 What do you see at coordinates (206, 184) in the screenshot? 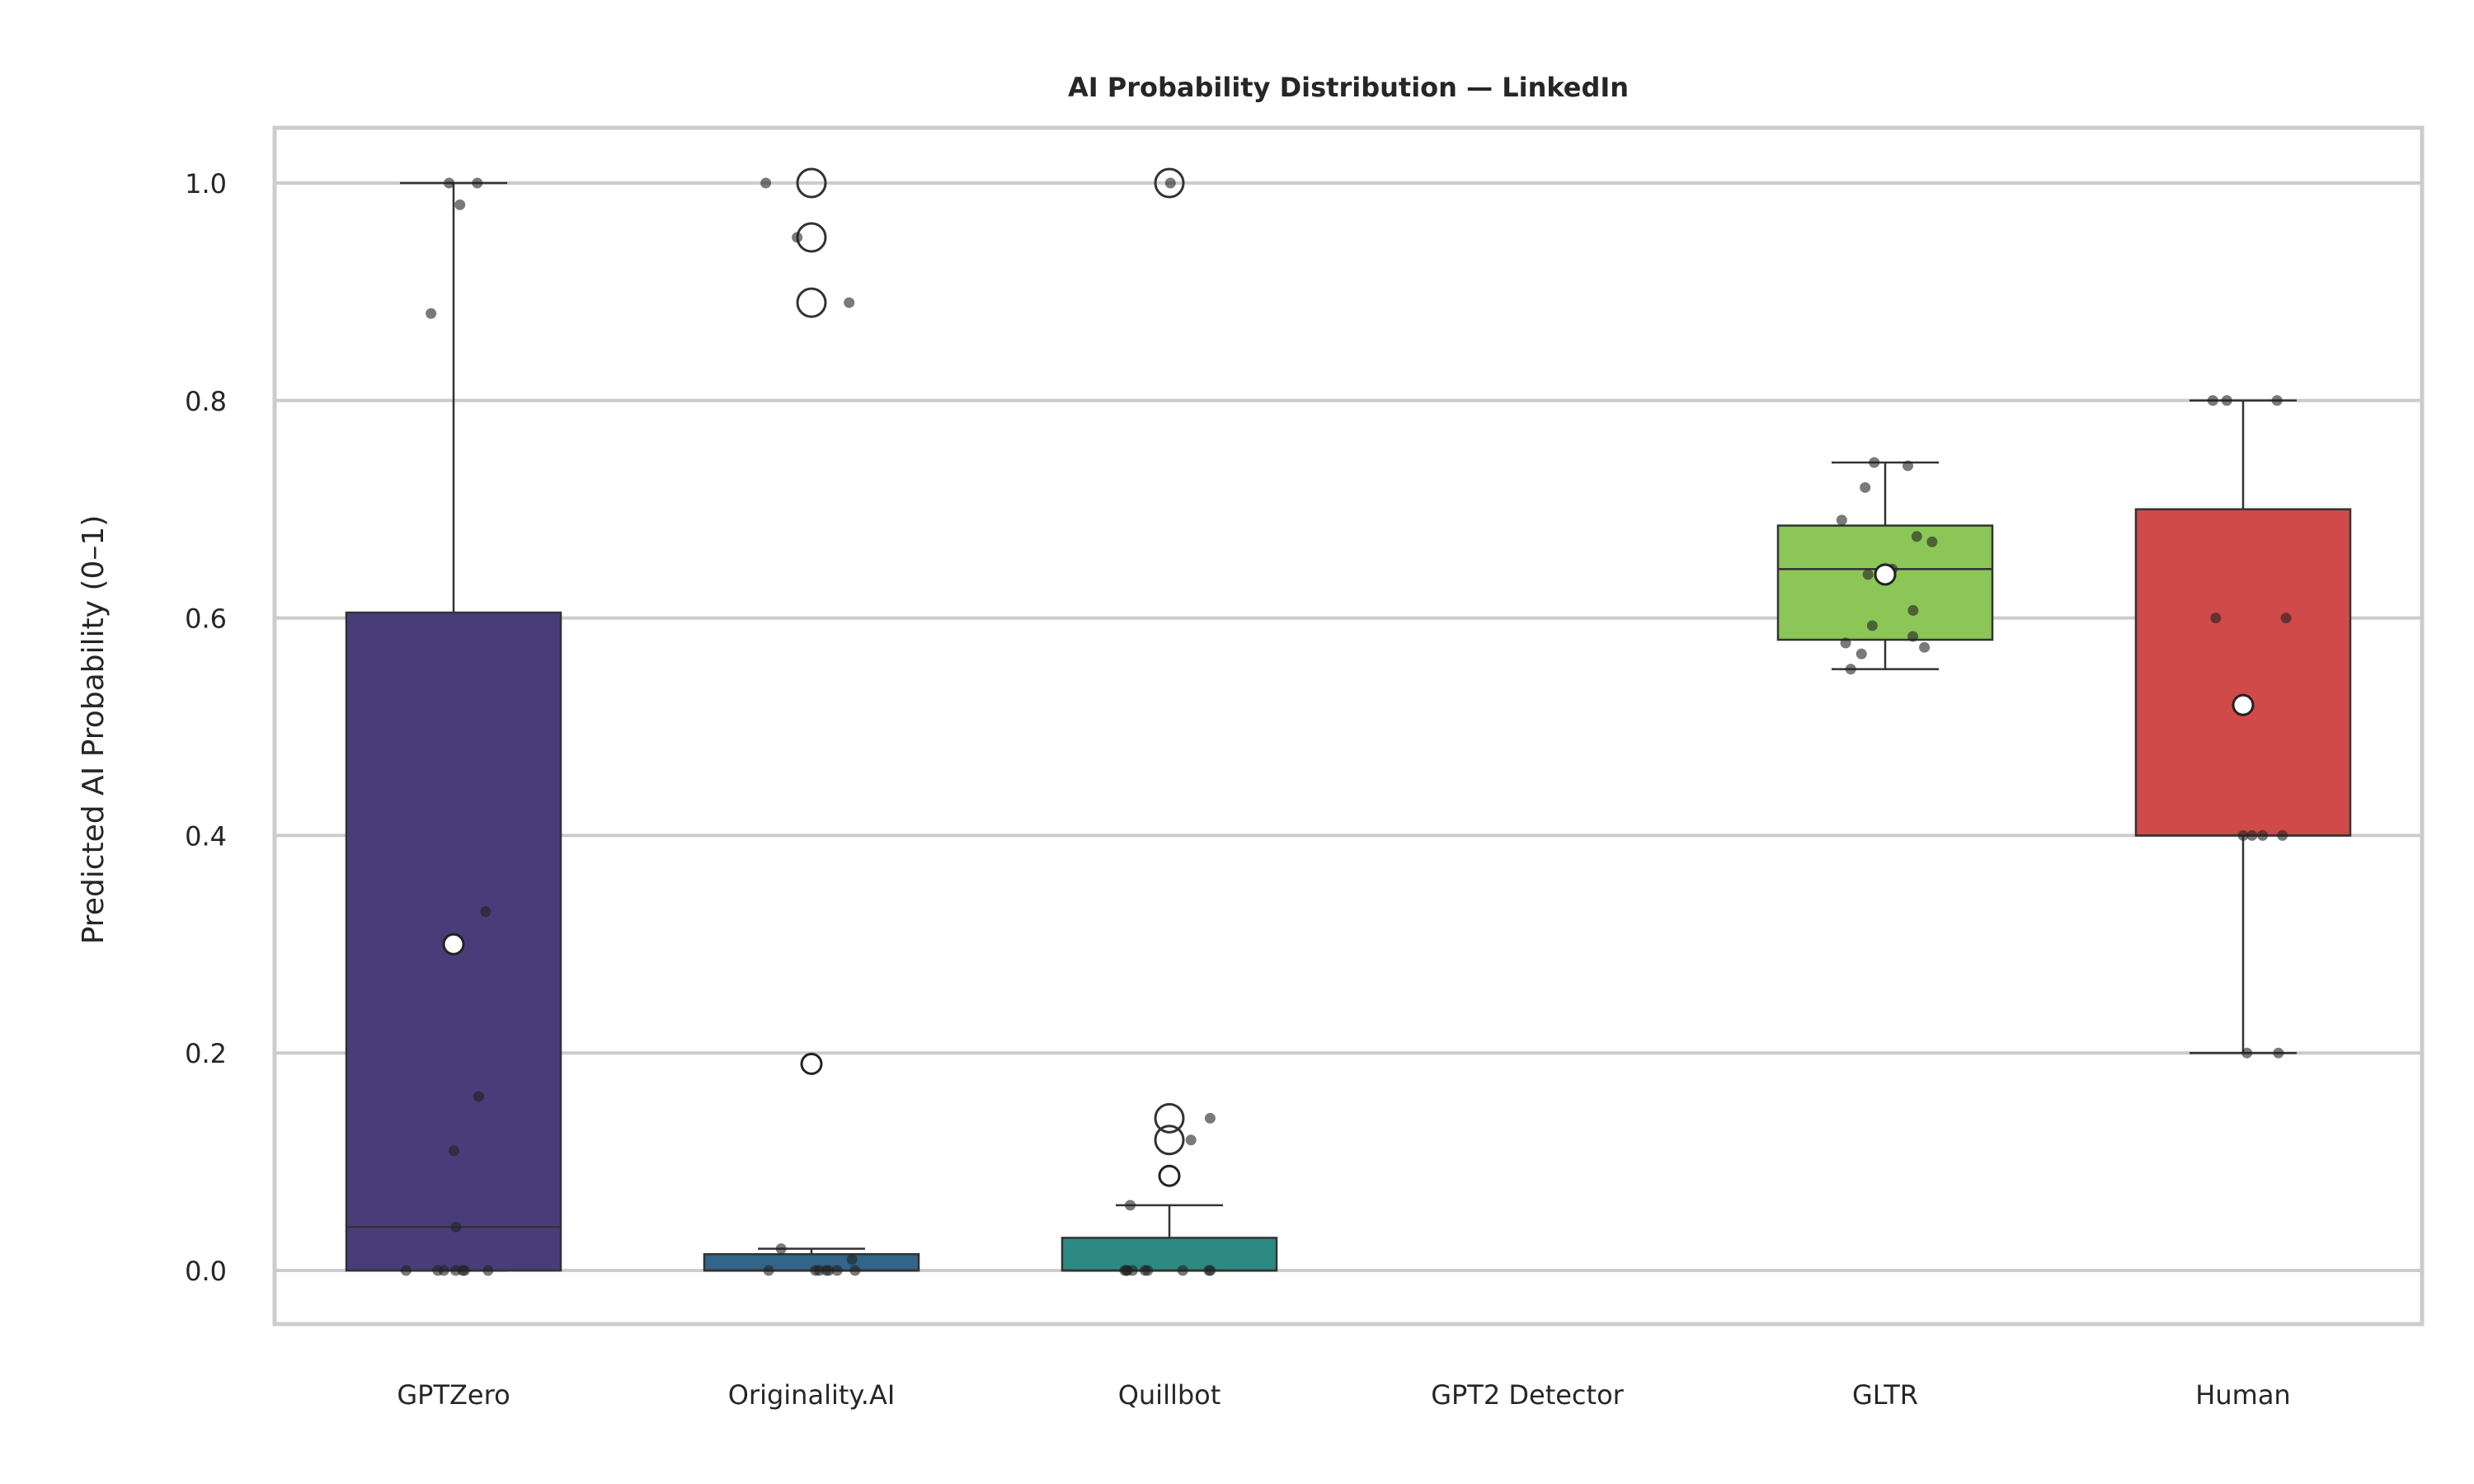
I see `y-tick-label: 1.0` at bounding box center [206, 184].